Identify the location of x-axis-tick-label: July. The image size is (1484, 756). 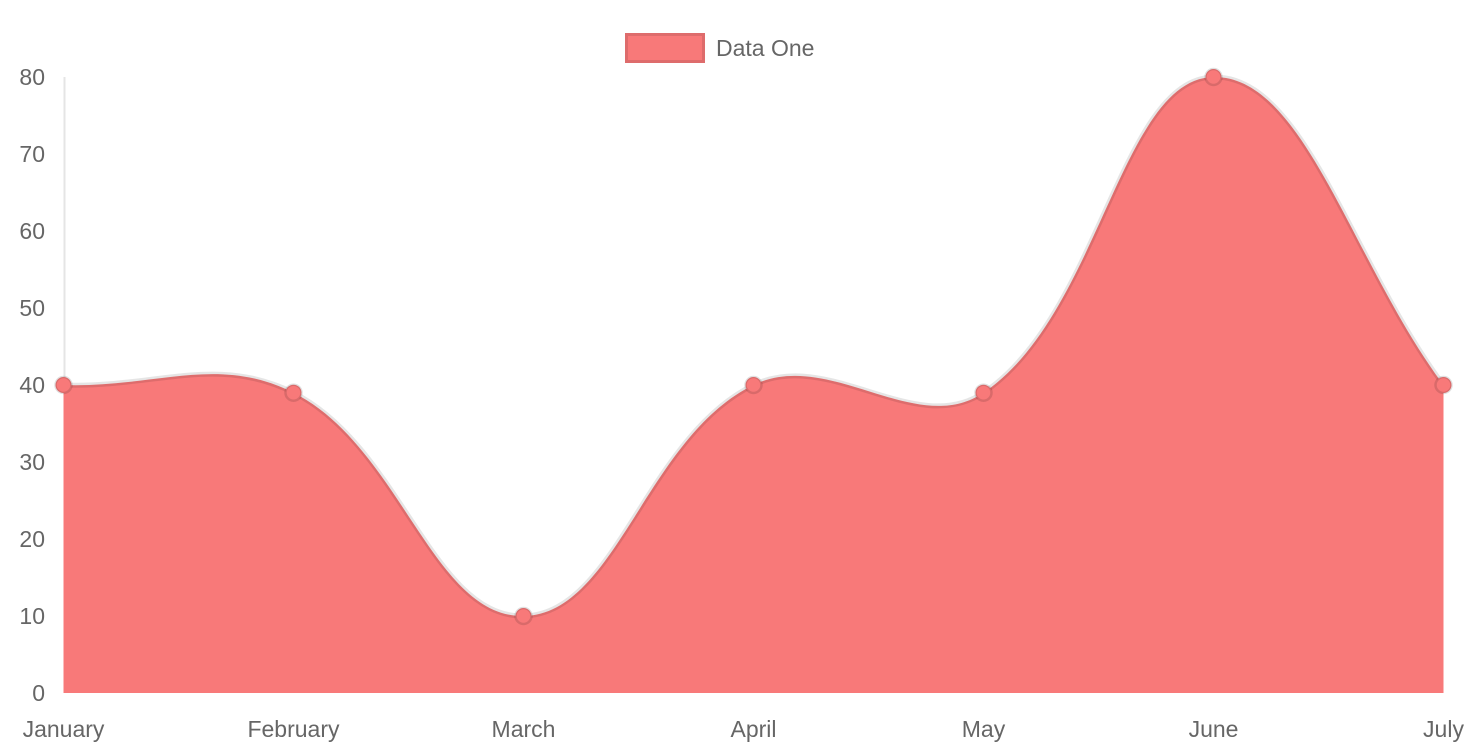
(1443, 729).